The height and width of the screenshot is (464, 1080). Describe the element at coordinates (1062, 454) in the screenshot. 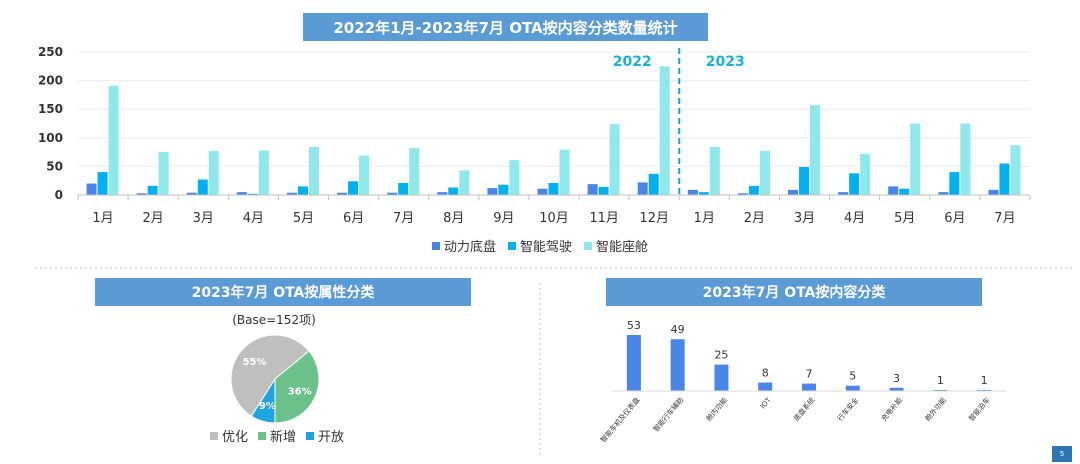

I see `page-number: 5` at that location.